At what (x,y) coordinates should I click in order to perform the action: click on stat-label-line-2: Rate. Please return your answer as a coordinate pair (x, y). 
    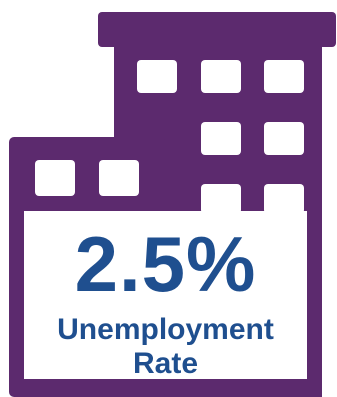
    Looking at the image, I should click on (165, 363).